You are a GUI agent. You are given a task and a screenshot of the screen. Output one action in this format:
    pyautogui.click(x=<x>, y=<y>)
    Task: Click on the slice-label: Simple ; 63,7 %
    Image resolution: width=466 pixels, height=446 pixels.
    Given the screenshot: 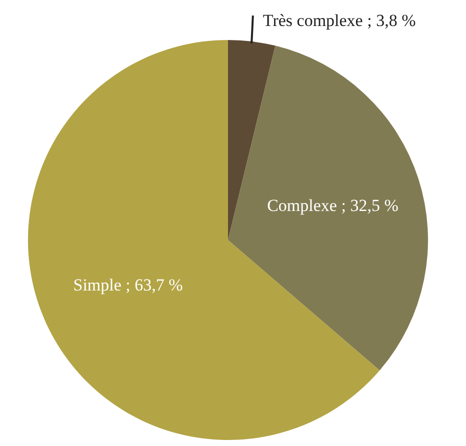 What is the action you would take?
    pyautogui.click(x=128, y=284)
    